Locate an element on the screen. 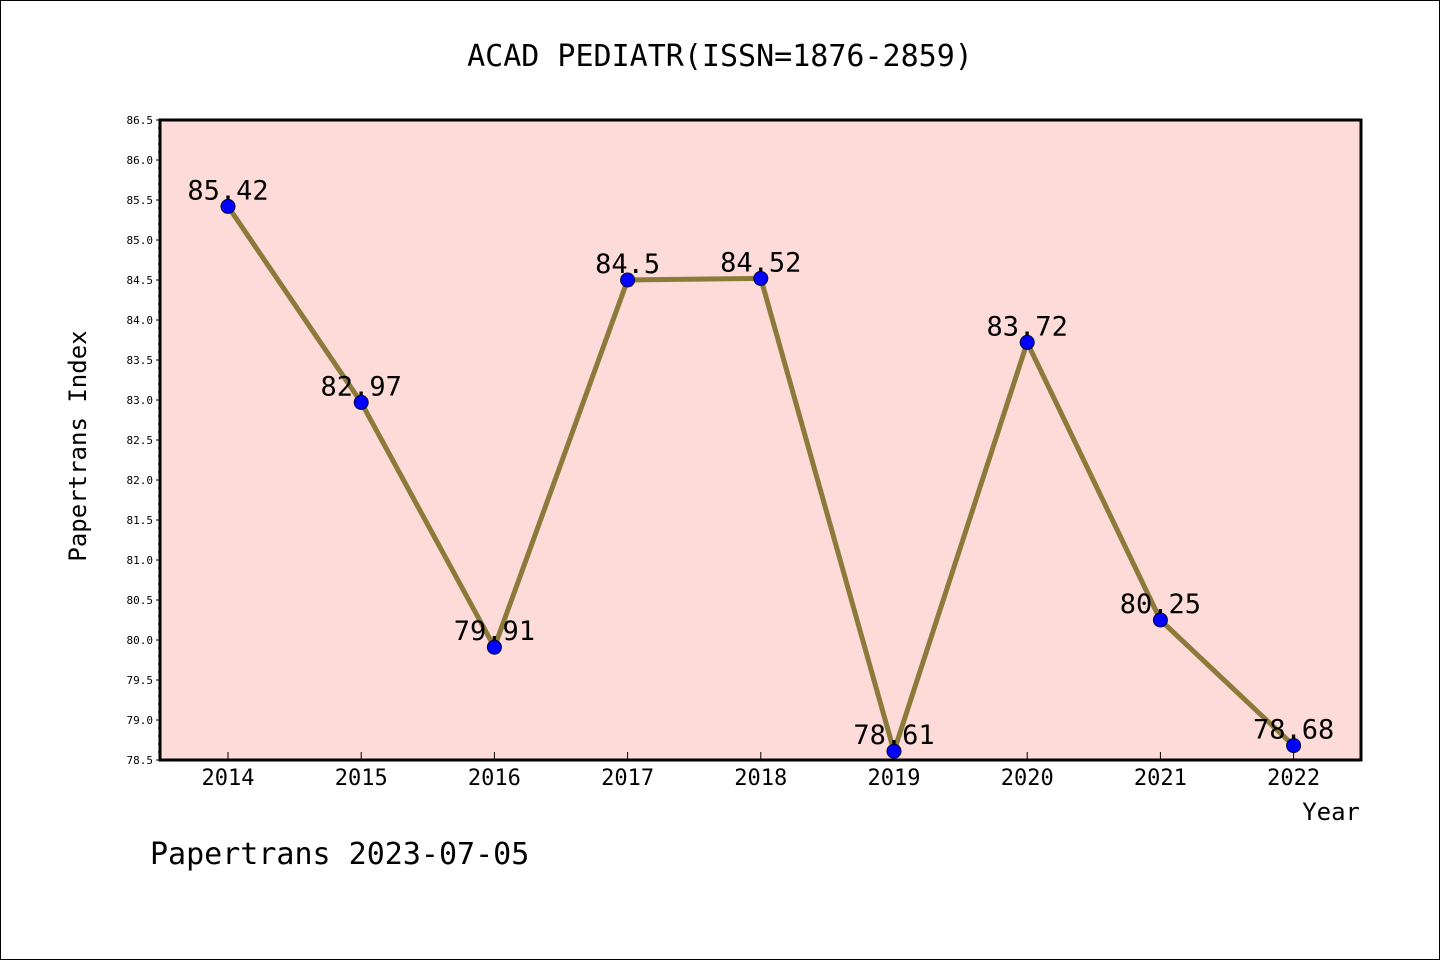  y-tick-label: 81.5 is located at coordinates (140, 520).